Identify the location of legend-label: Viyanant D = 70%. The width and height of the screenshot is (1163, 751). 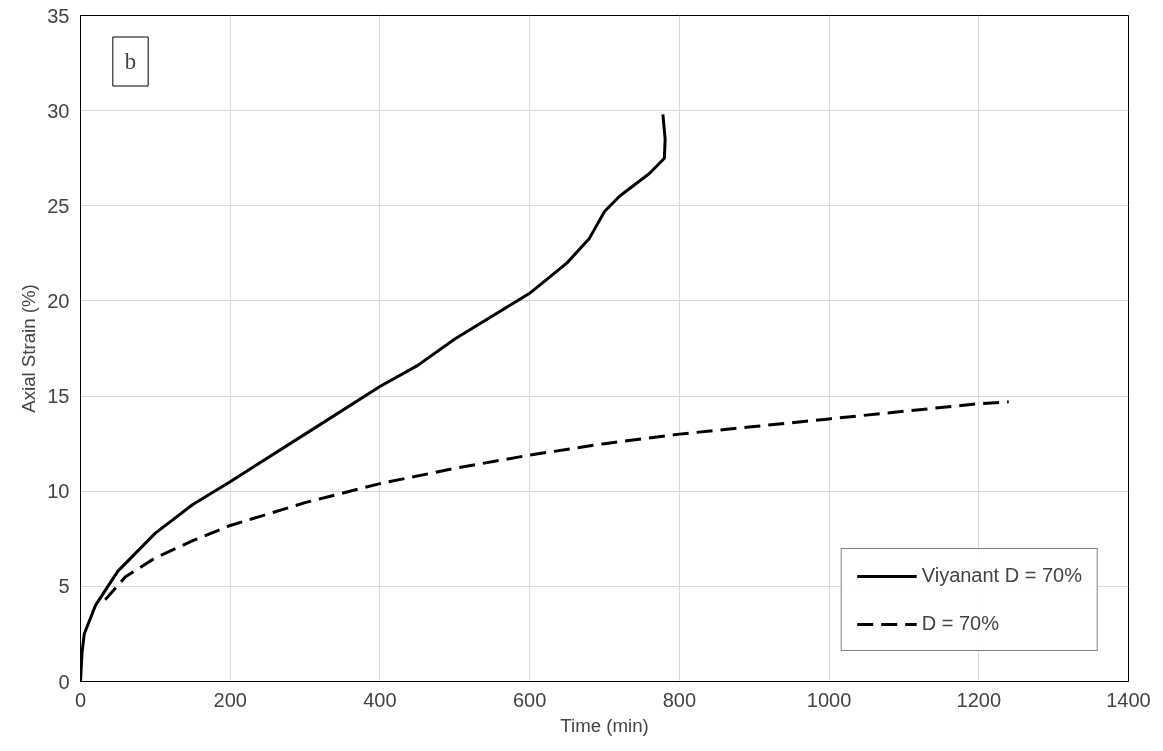
(1001, 575).